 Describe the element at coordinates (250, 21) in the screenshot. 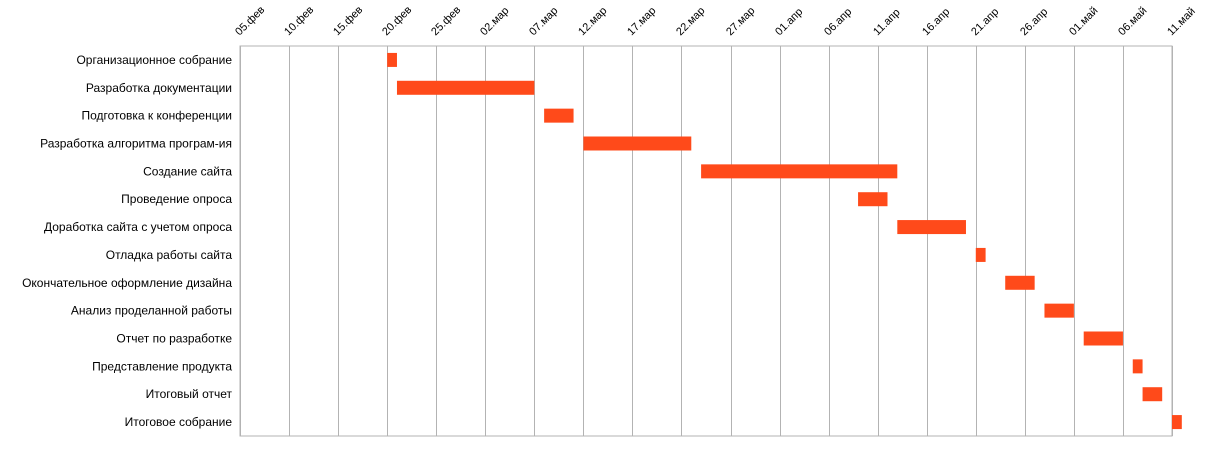

I see `x-tick-label: 05.фев` at that location.